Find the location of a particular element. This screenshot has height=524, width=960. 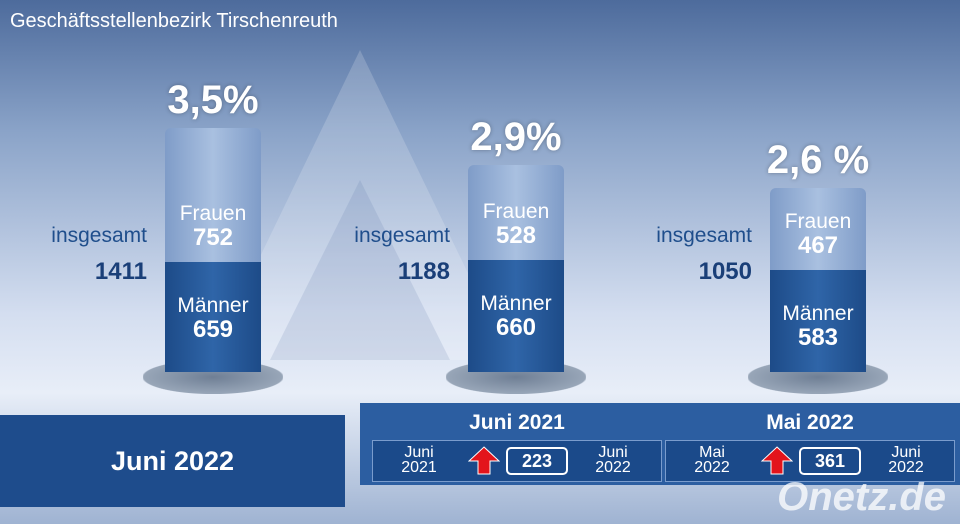

women-label: Frauen 752 is located at coordinates (213, 226).